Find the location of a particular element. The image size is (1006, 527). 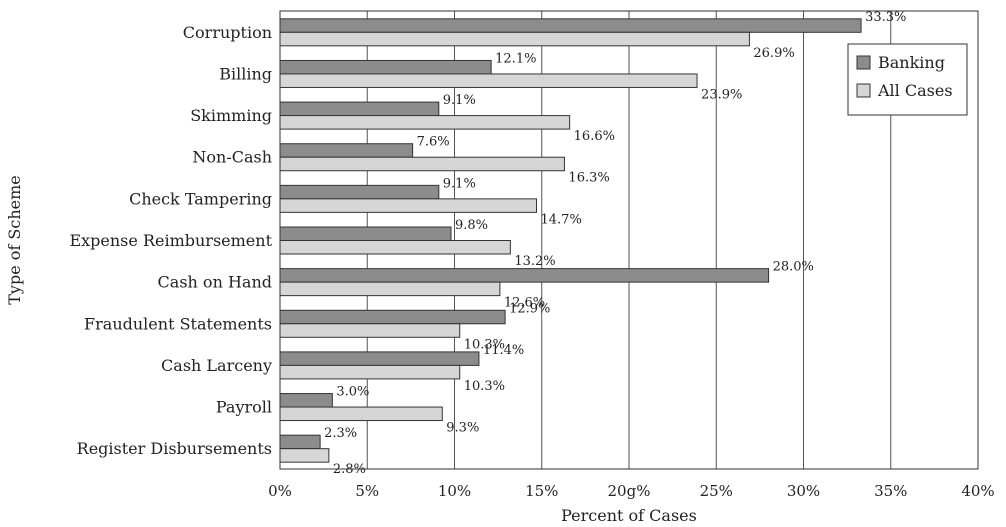

data-label-banking-cash-larceny: 11.4% is located at coordinates (503, 350).